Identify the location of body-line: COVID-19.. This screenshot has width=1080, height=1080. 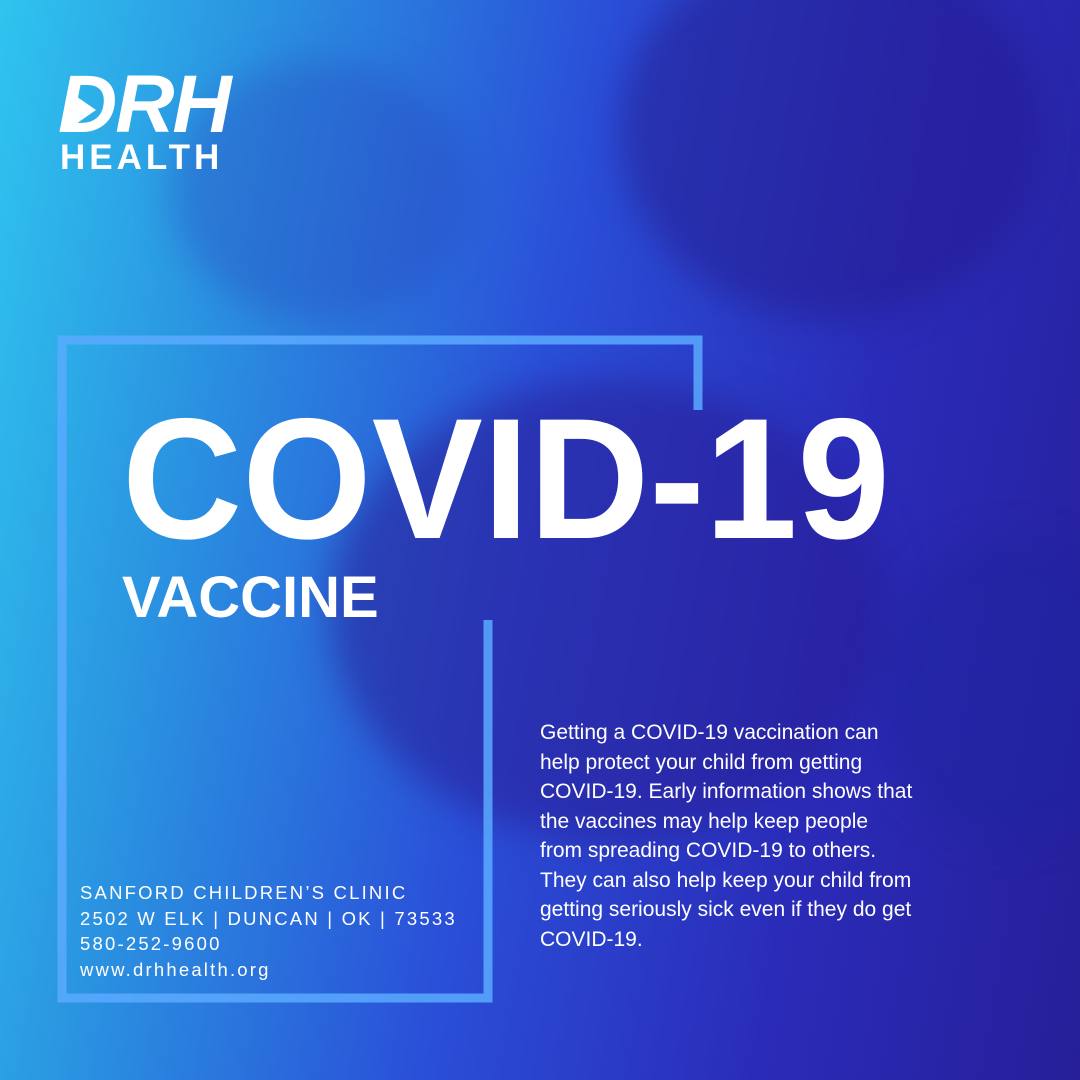
(591, 939).